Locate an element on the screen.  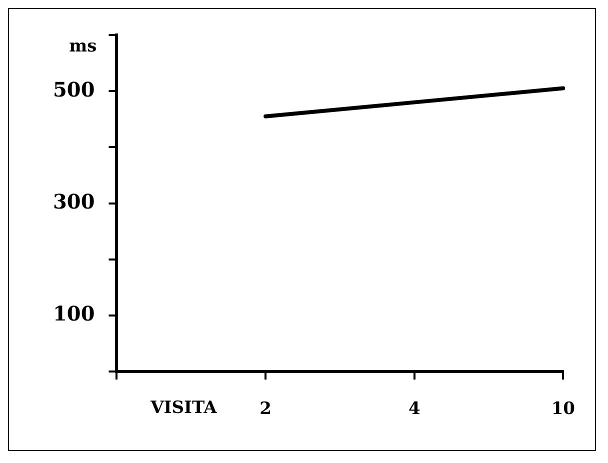
x-tick-label: 2 is located at coordinates (266, 409).